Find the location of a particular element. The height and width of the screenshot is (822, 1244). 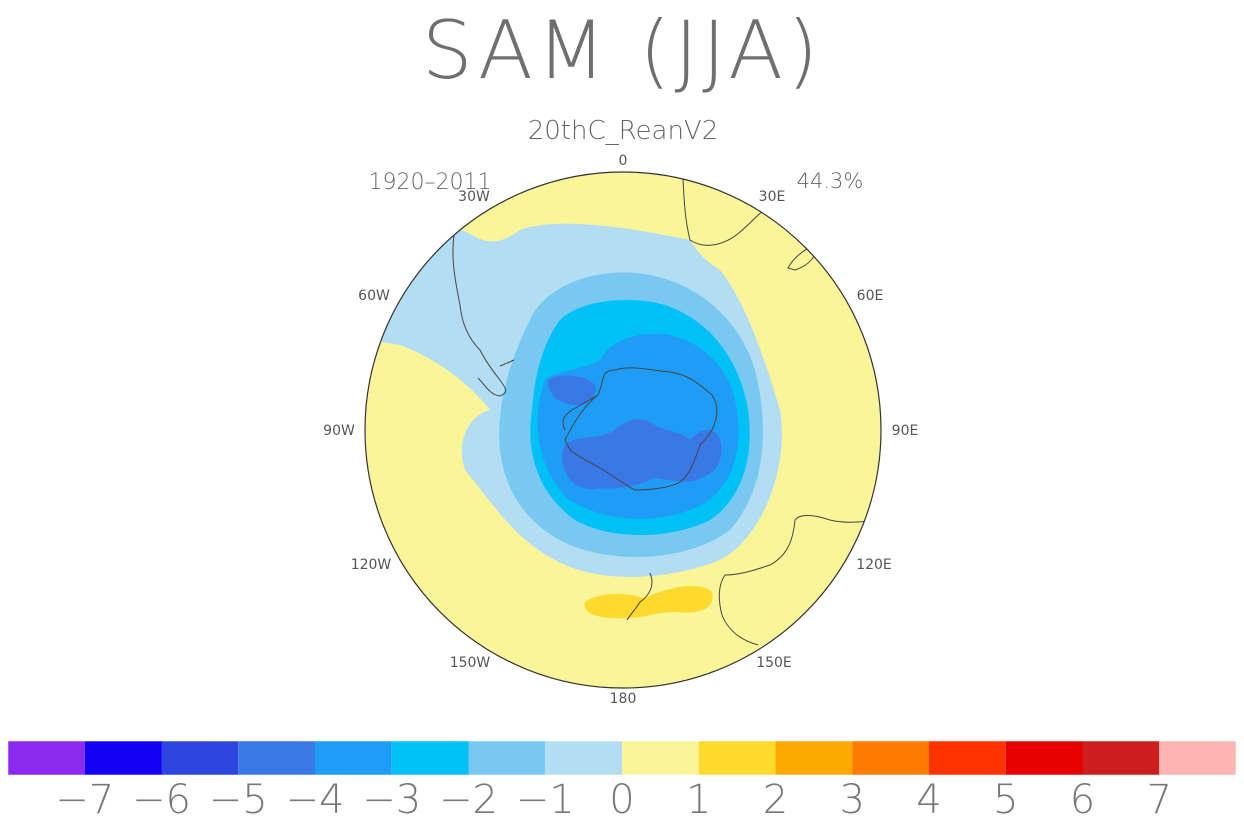

lon-label-0: 0 is located at coordinates (623, 161).